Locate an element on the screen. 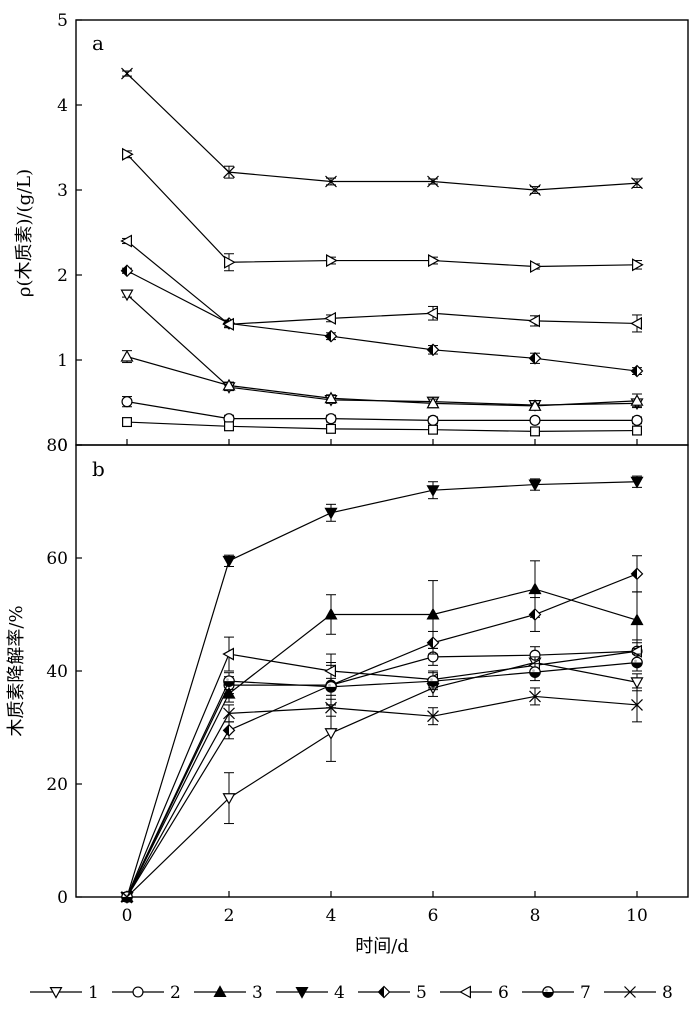  y-tick-label: 0 is located at coordinates (62, 898).